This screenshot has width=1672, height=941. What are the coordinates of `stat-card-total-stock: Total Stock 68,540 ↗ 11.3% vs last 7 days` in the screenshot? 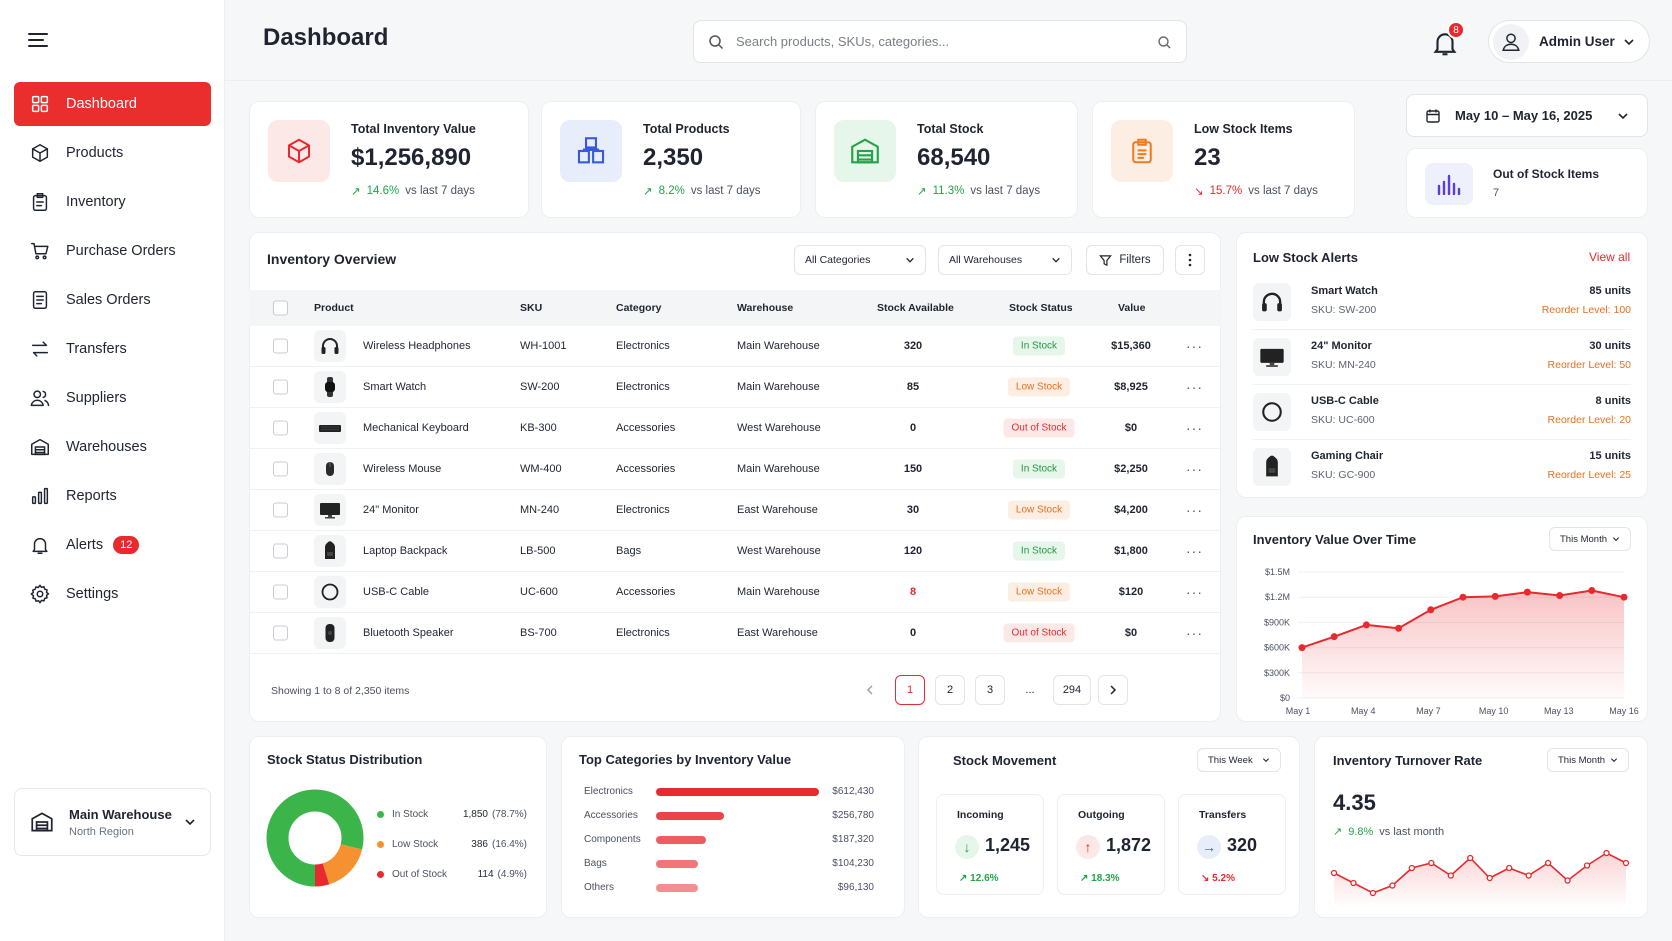 It's located at (946, 159).